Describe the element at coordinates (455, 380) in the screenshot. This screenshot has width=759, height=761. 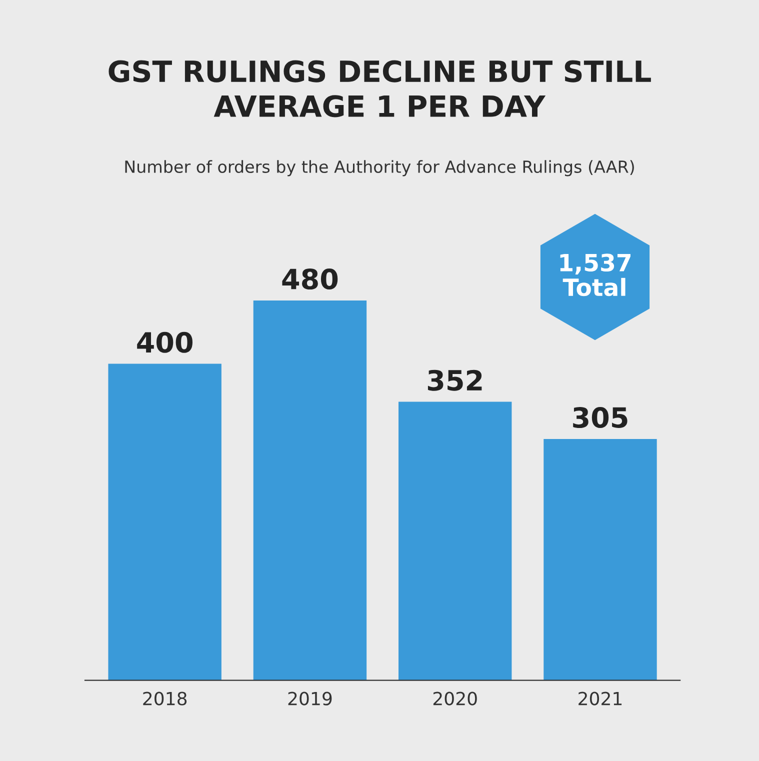
I see `data-label: 352` at that location.